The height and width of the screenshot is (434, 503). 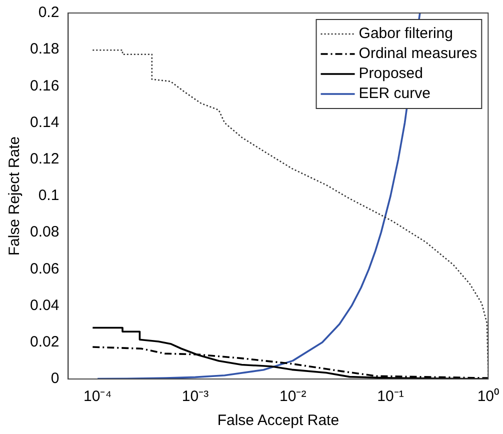 I want to click on legend-label: EER curve, so click(x=394, y=93).